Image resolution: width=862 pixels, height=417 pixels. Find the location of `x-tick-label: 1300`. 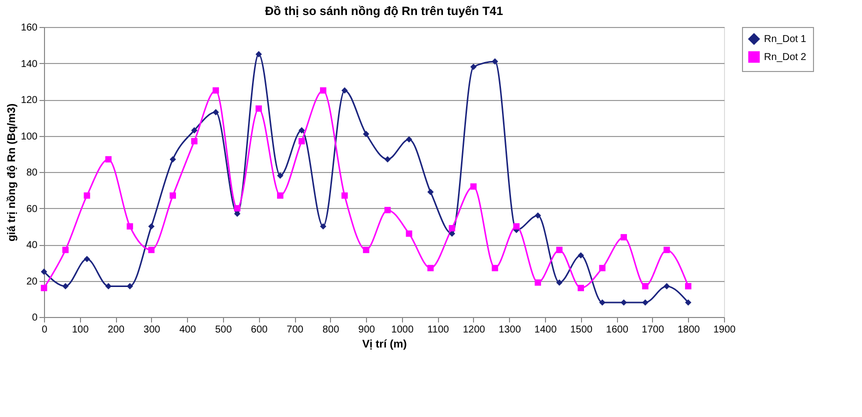

x-tick-label: 1300 is located at coordinates (510, 330).